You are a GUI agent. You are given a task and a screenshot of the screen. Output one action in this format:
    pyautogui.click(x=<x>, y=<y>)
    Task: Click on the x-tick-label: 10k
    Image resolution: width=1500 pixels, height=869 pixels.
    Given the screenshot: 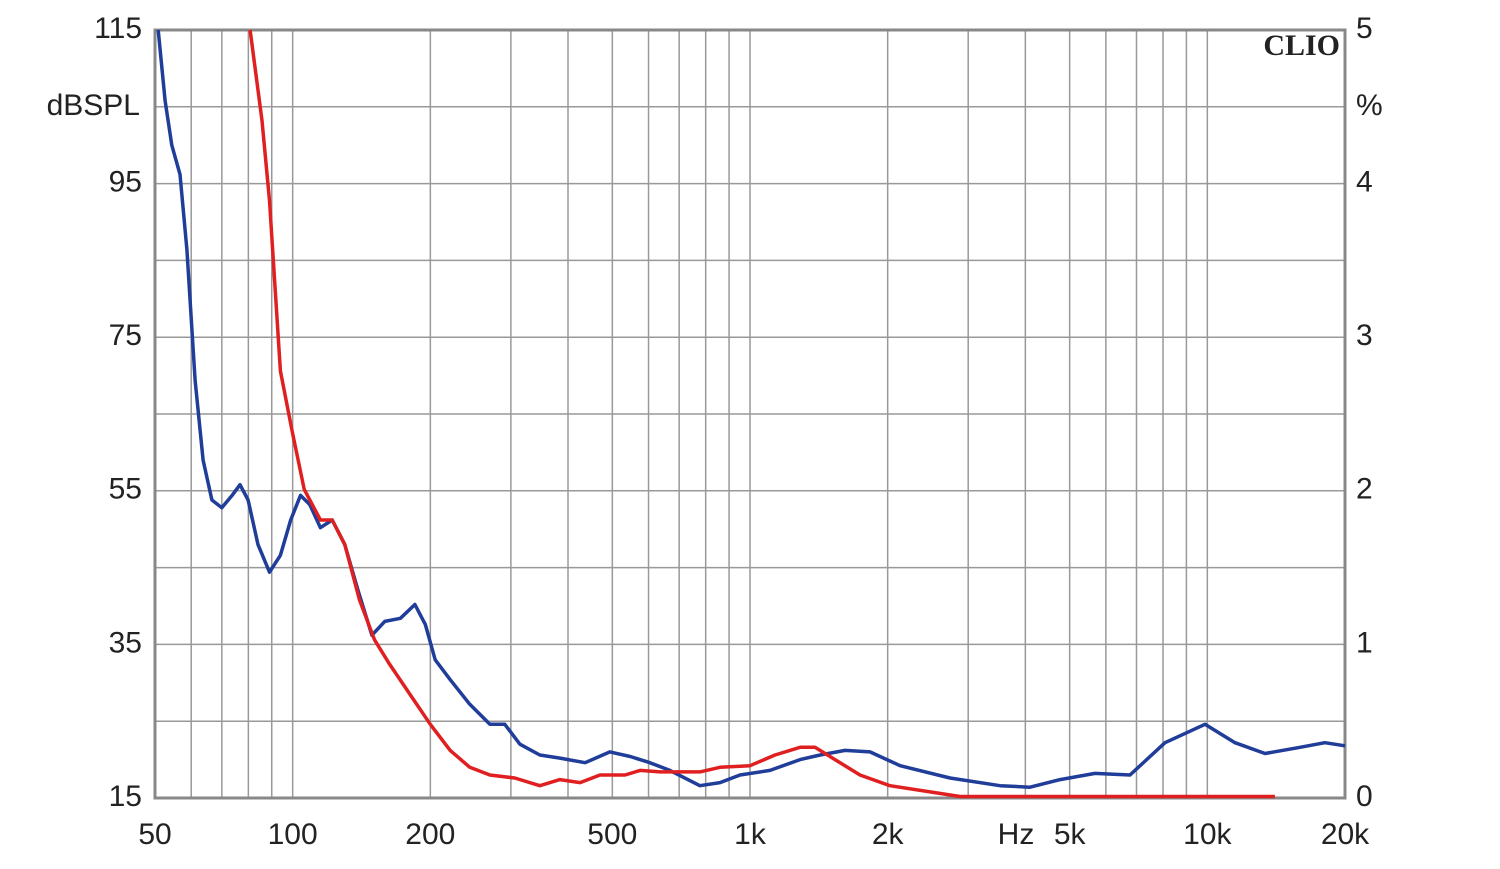 What is the action you would take?
    pyautogui.click(x=1207, y=834)
    